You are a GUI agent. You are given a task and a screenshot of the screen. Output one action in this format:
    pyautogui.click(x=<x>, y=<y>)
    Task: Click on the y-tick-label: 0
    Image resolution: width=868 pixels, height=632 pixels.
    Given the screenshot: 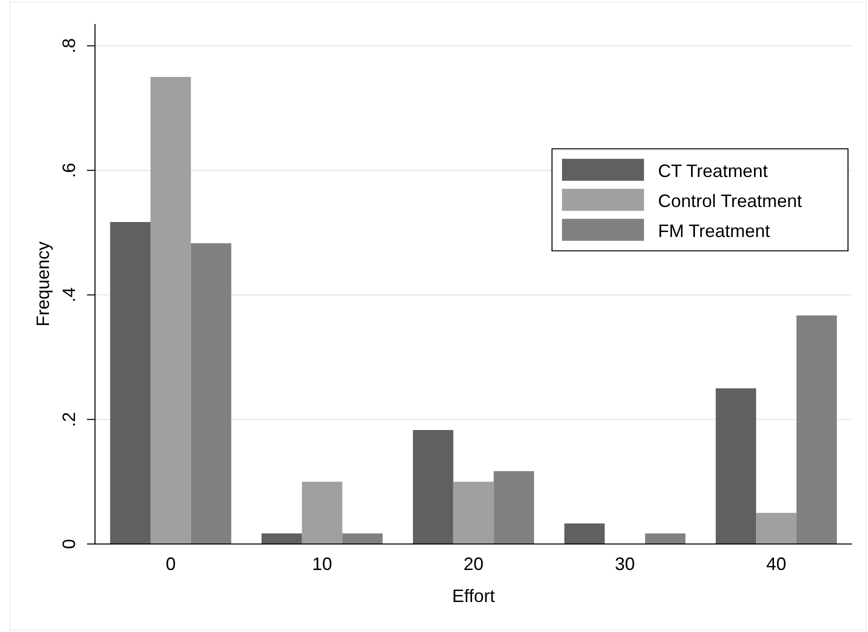 What is the action you would take?
    pyautogui.click(x=69, y=544)
    